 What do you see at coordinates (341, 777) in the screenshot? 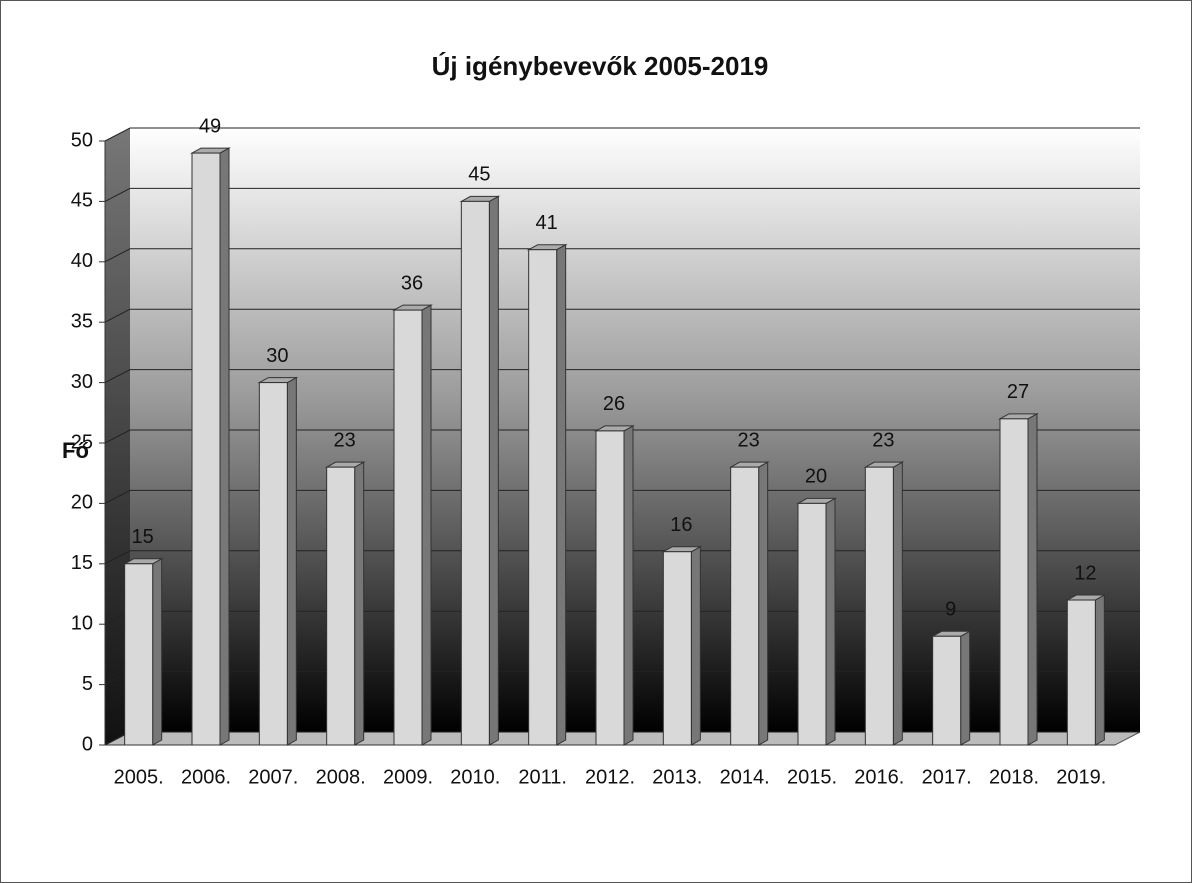
I see `x-tick-label: 2008.` at bounding box center [341, 777].